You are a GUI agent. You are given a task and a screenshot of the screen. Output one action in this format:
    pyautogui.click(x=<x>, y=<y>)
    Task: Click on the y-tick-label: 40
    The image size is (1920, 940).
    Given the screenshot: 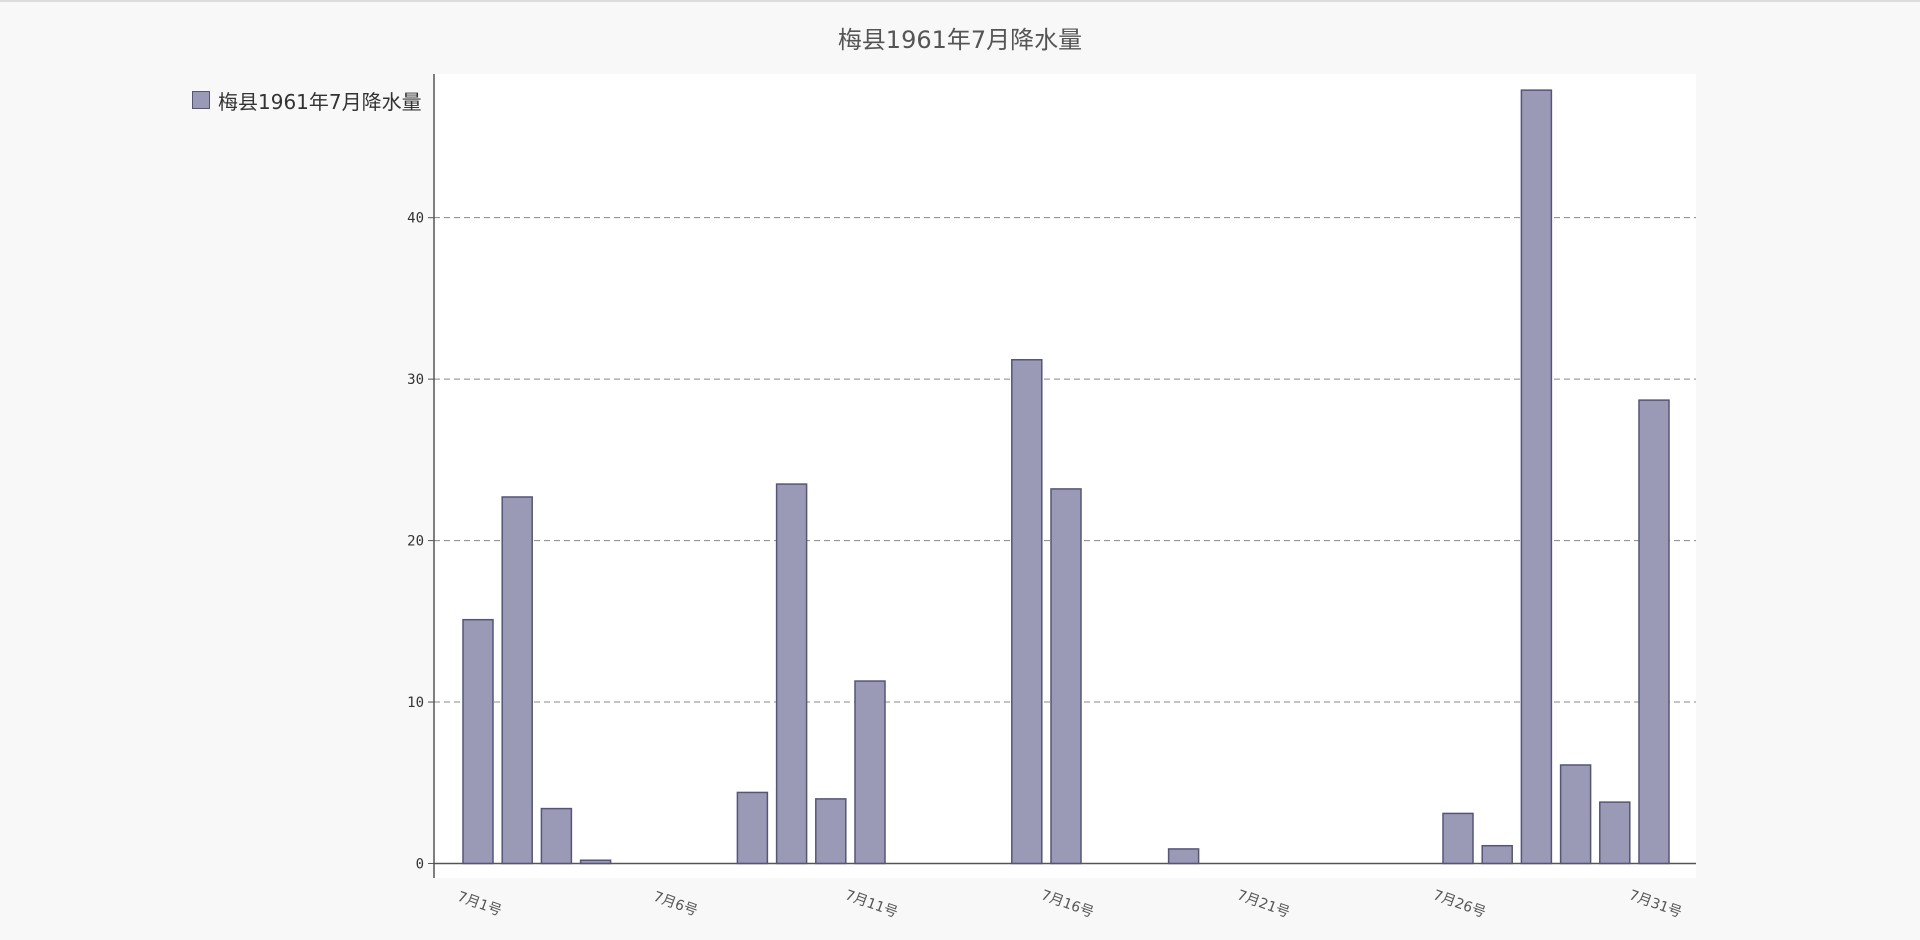 What is the action you would take?
    pyautogui.click(x=415, y=219)
    